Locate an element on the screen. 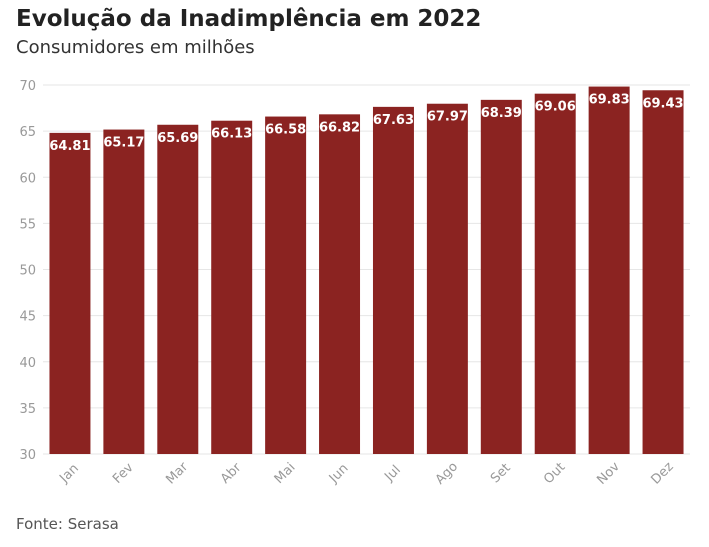  data-label: 66.13 is located at coordinates (231, 134).